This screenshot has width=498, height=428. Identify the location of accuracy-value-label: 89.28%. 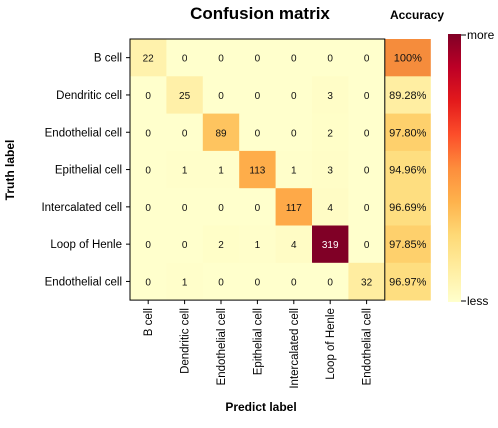
(408, 96).